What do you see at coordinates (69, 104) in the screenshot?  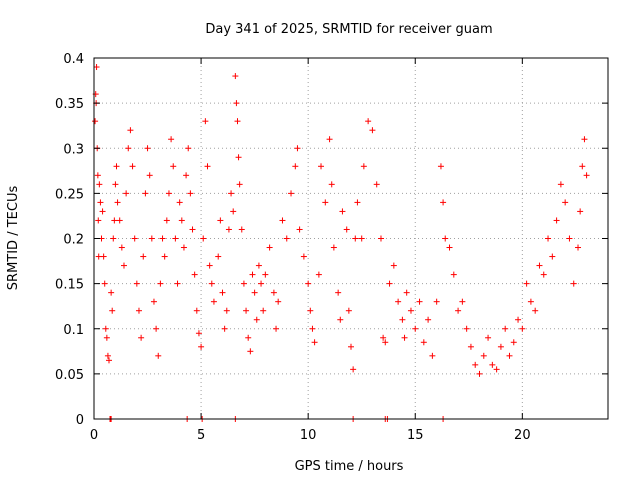 I see `y-tick-label: 0.35` at bounding box center [69, 104].